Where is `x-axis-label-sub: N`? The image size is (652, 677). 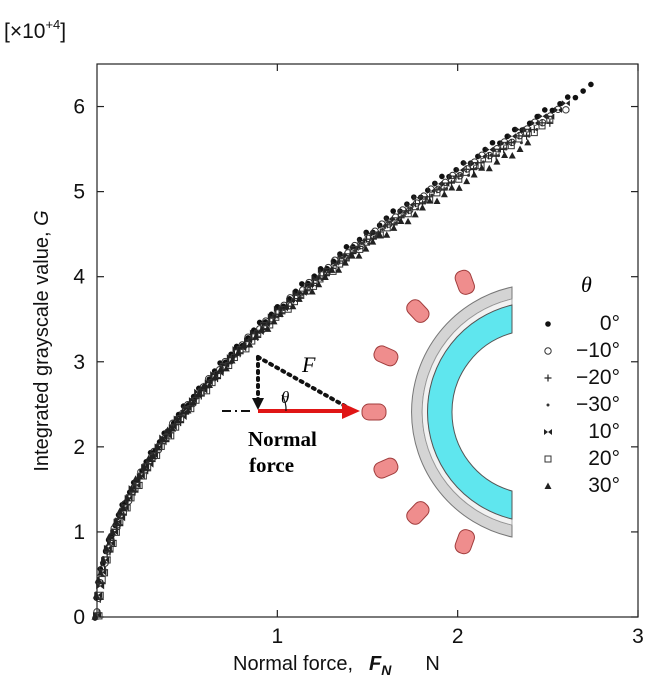
x-axis-label-sub: N is located at coordinates (386, 669).